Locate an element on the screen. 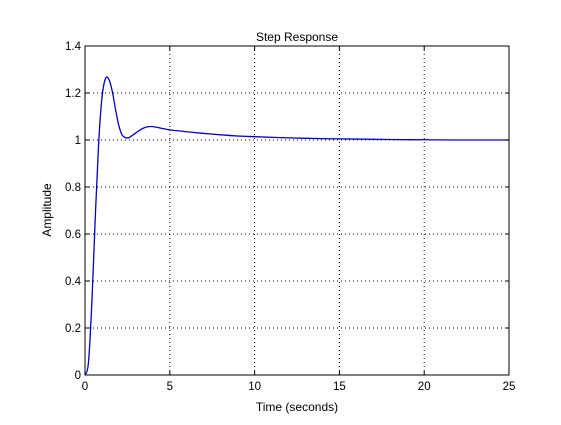 The image size is (561, 425). x-axis-label: Time (seconds) is located at coordinates (297, 407).